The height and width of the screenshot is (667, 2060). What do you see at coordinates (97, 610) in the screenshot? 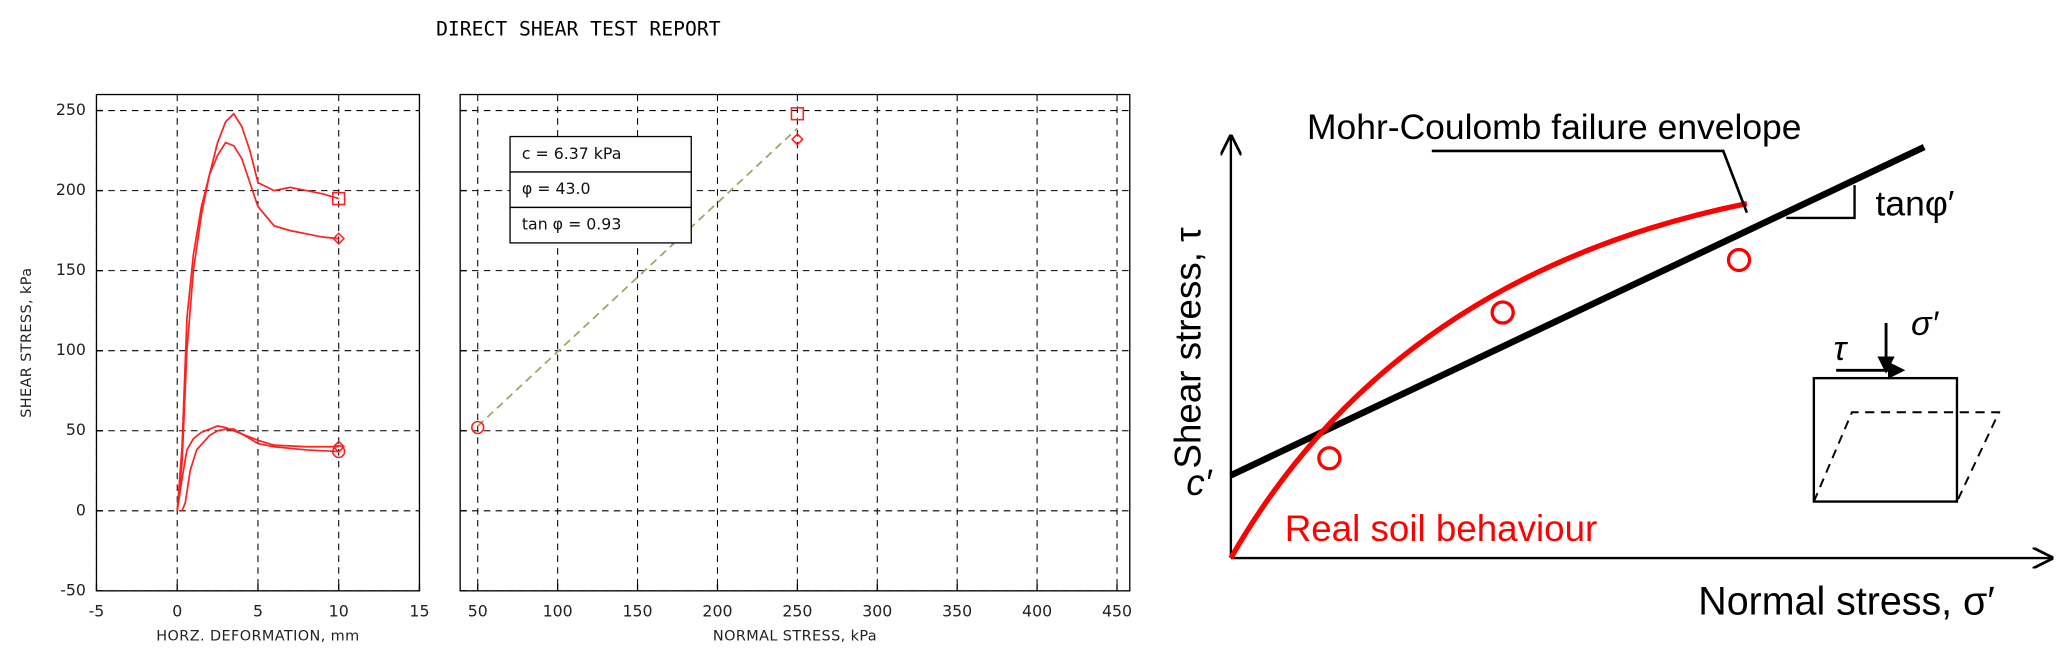
I see `x-tick-label: -5` at bounding box center [97, 610].